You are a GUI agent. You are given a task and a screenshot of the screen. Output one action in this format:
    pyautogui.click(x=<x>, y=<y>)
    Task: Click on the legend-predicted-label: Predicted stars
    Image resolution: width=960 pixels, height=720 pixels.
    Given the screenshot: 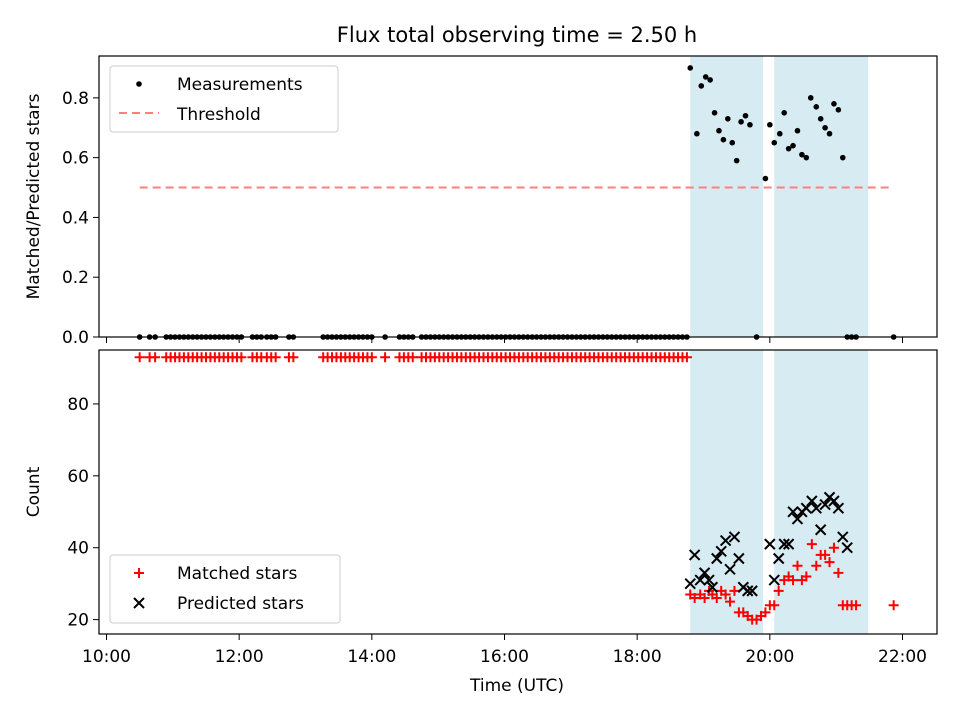 What is the action you would take?
    pyautogui.click(x=240, y=604)
    